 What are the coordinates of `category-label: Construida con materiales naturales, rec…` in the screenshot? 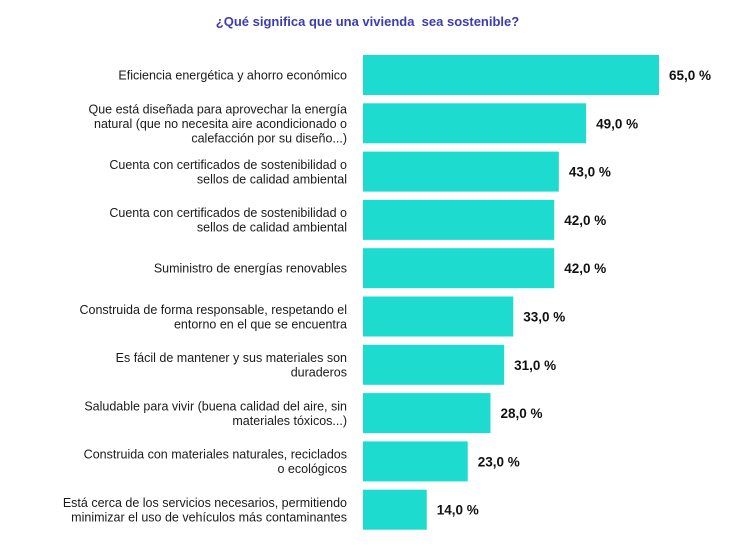 It's located at (215, 455).